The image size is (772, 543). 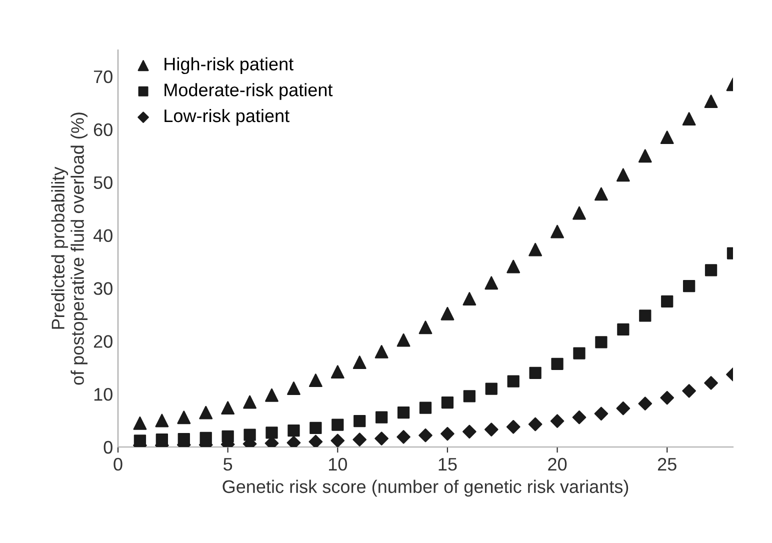 What do you see at coordinates (118, 464) in the screenshot?
I see `x-tick-label: 0` at bounding box center [118, 464].